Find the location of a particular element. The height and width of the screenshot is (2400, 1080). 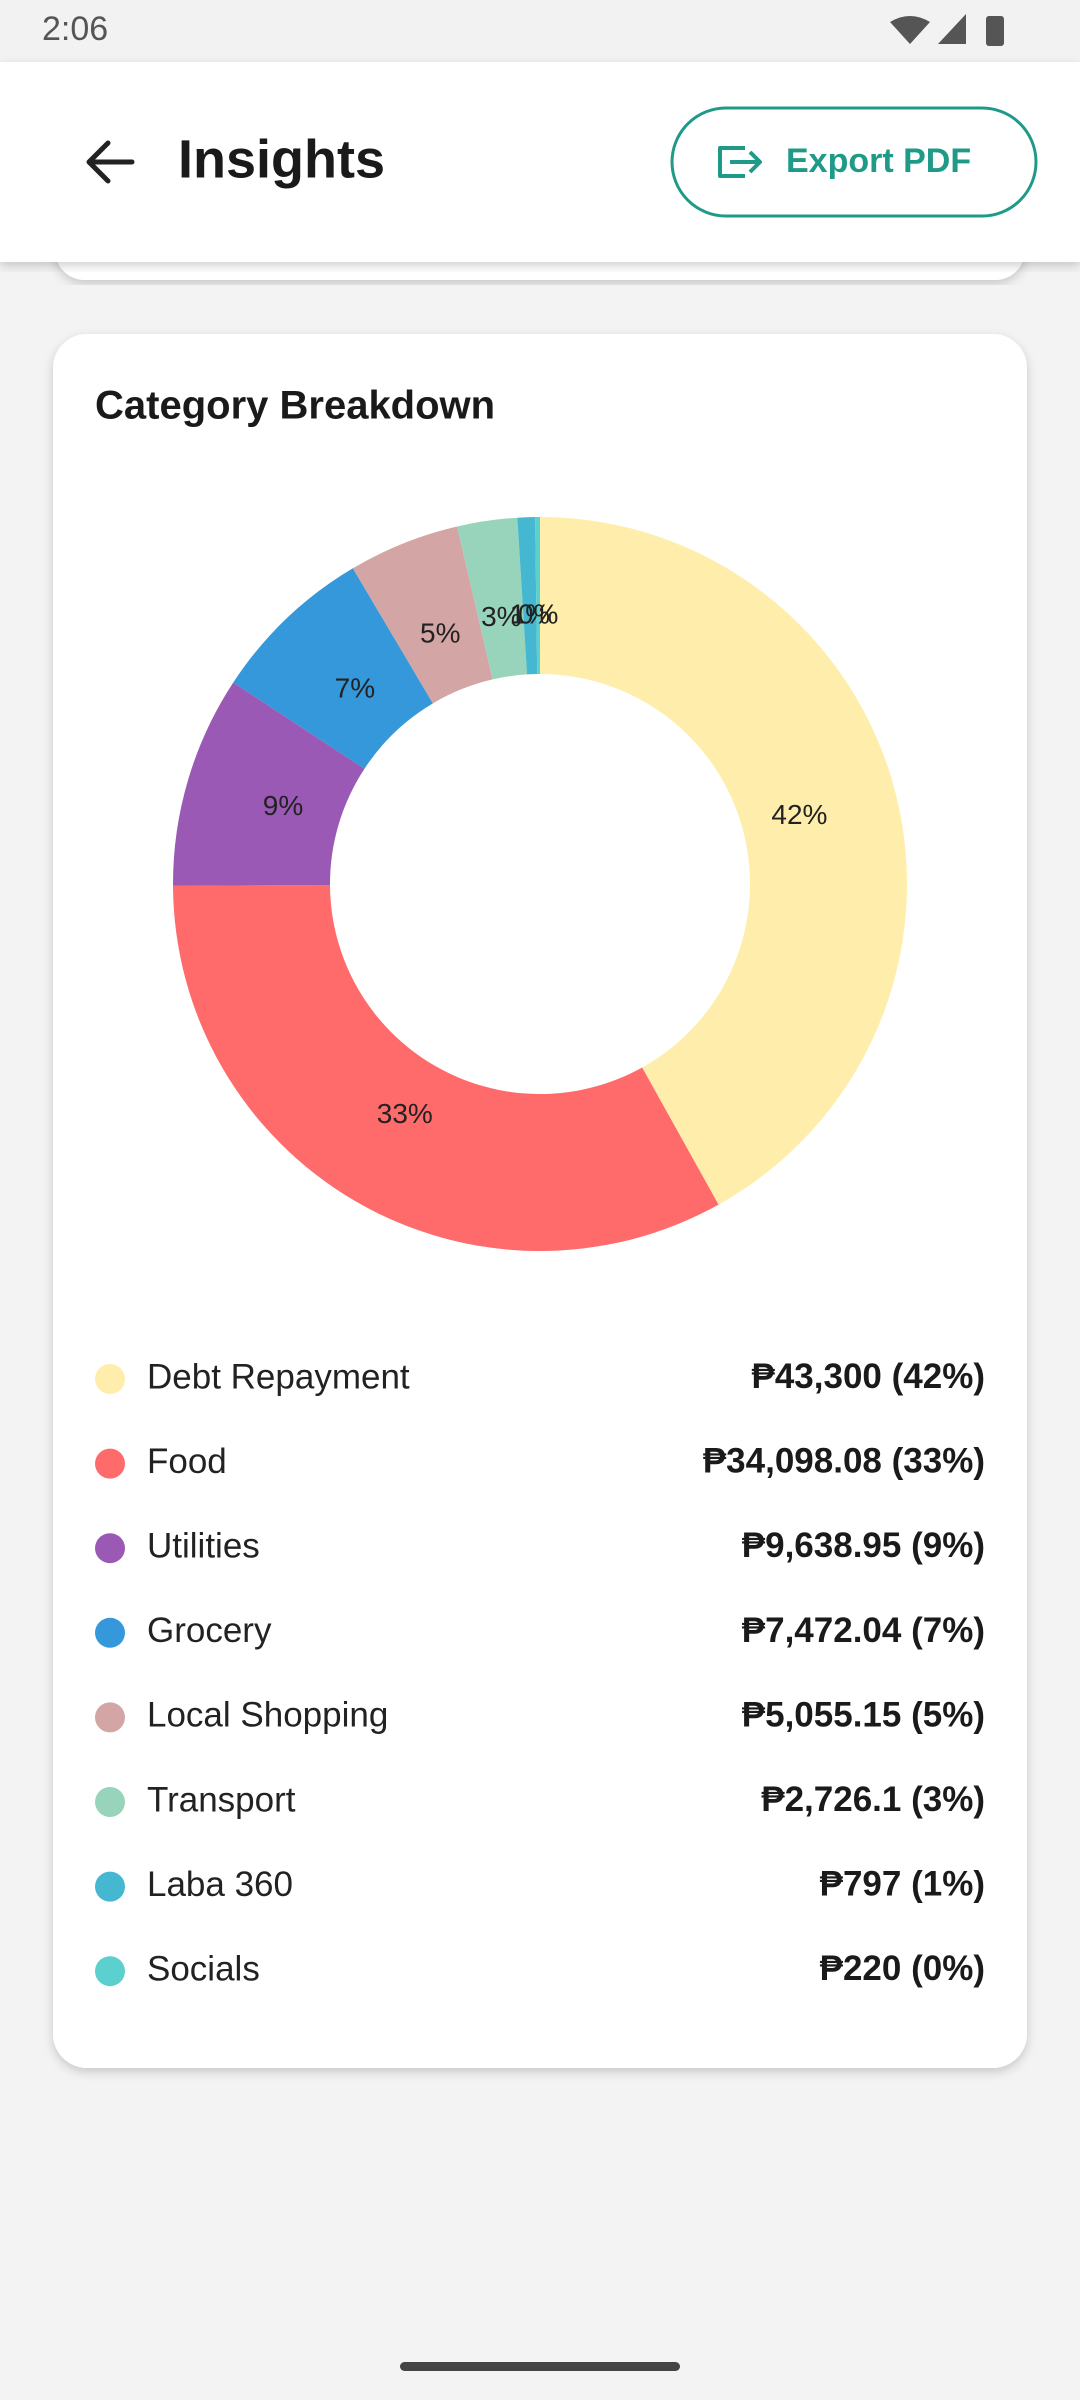

legend-name: Laba 360 is located at coordinates (220, 1884).